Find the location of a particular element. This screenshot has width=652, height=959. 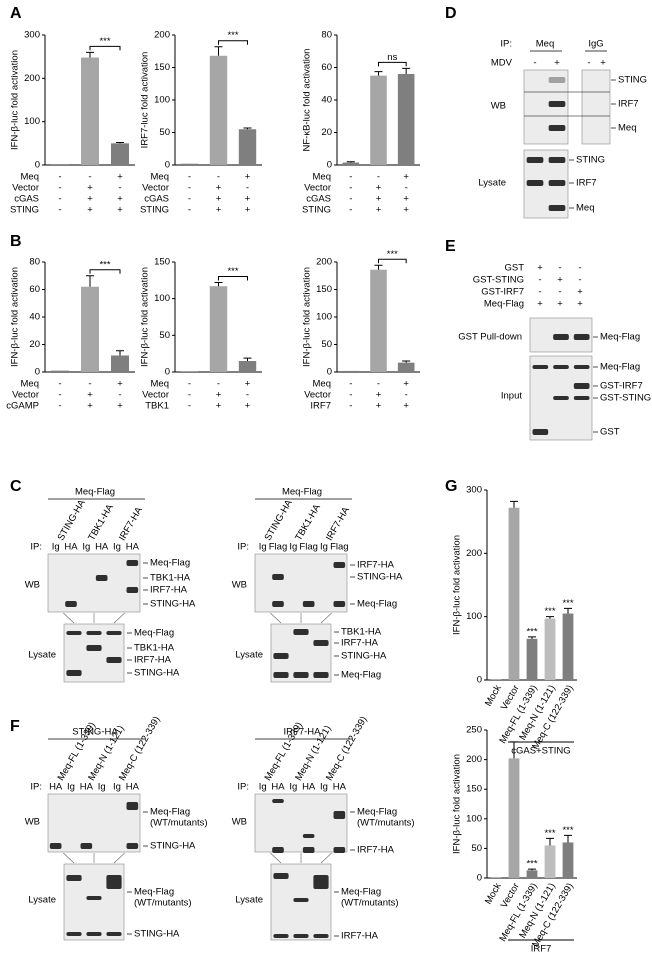

y-tick-label: 0 is located at coordinates (37, 165).